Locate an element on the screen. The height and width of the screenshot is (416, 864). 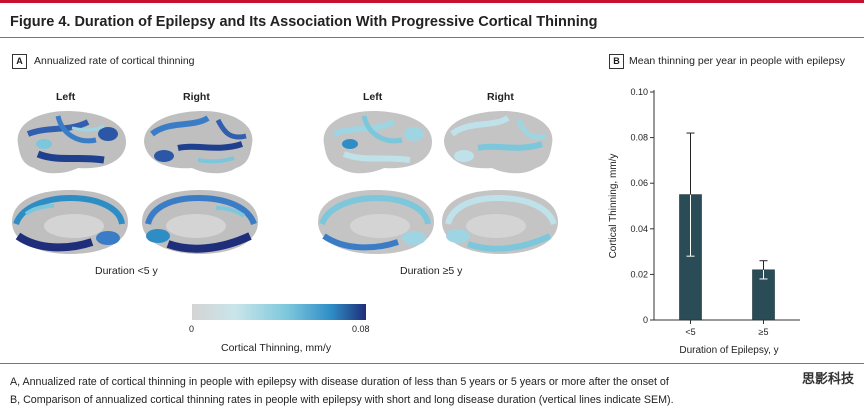
x-tick-label: <5 is located at coordinates (690, 332).